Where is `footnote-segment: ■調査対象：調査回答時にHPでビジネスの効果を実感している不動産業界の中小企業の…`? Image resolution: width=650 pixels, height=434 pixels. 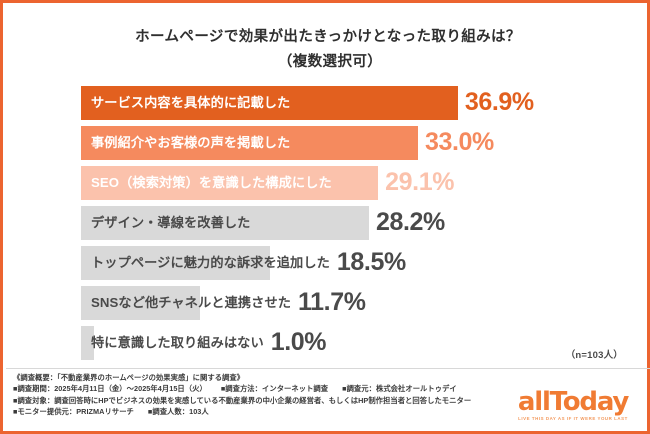
footnote-segment: ■調査対象：調査回答時にHPでビジネスの効果を実感している不動産業界の中小企業の… is located at coordinates (242, 400).